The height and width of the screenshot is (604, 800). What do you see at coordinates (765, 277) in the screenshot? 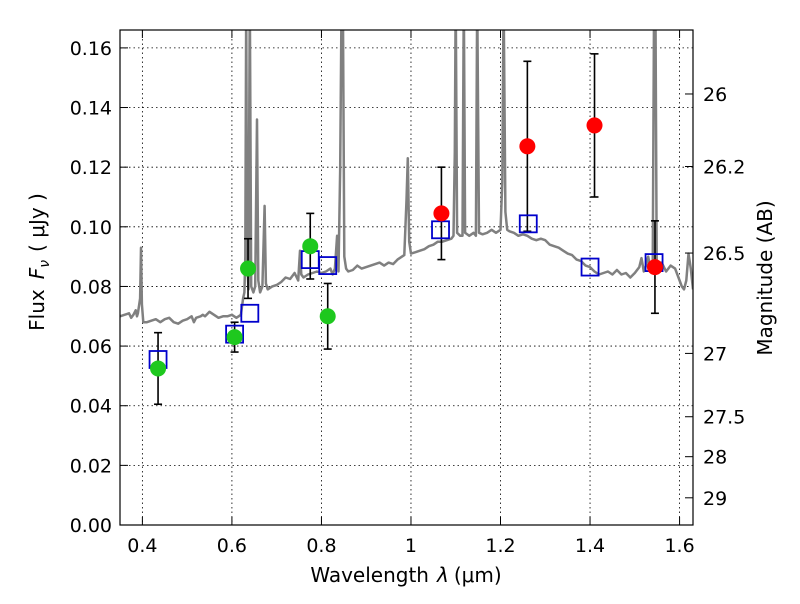
I see `right-axis-label: Magnitude (AB)` at bounding box center [765, 277].